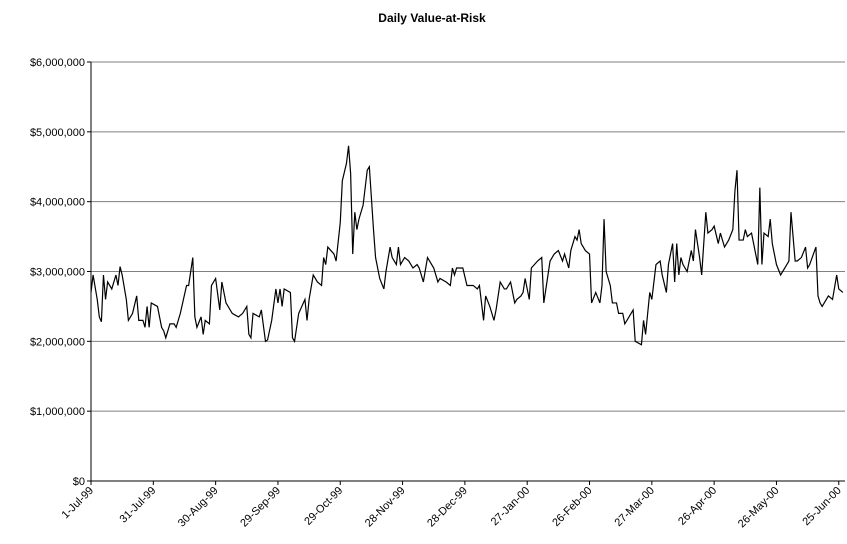 Image resolution: width=847 pixels, height=544 pixels. I want to click on x-tick-label: 29-Sep-99, so click(260, 507).